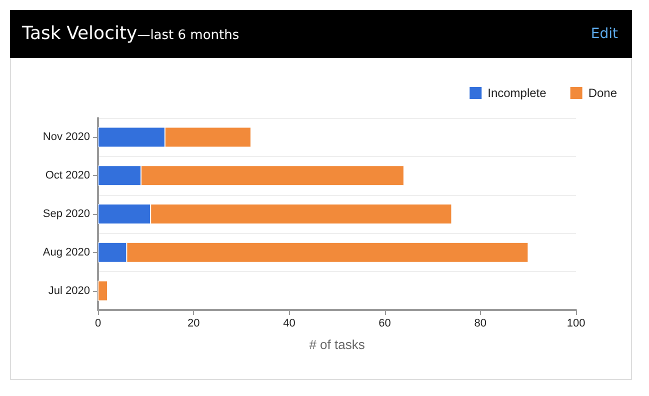 This screenshot has width=649, height=396. What do you see at coordinates (103, 290) in the screenshot?
I see `bar` at bounding box center [103, 290].